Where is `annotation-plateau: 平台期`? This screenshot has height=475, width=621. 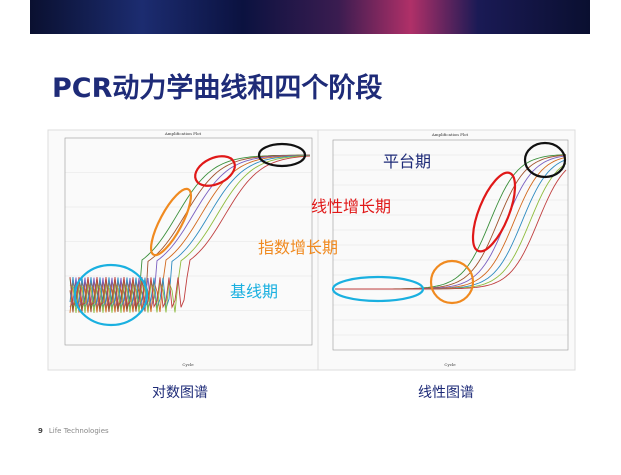
annotation-plateau: 平台期 is located at coordinates (407, 161).